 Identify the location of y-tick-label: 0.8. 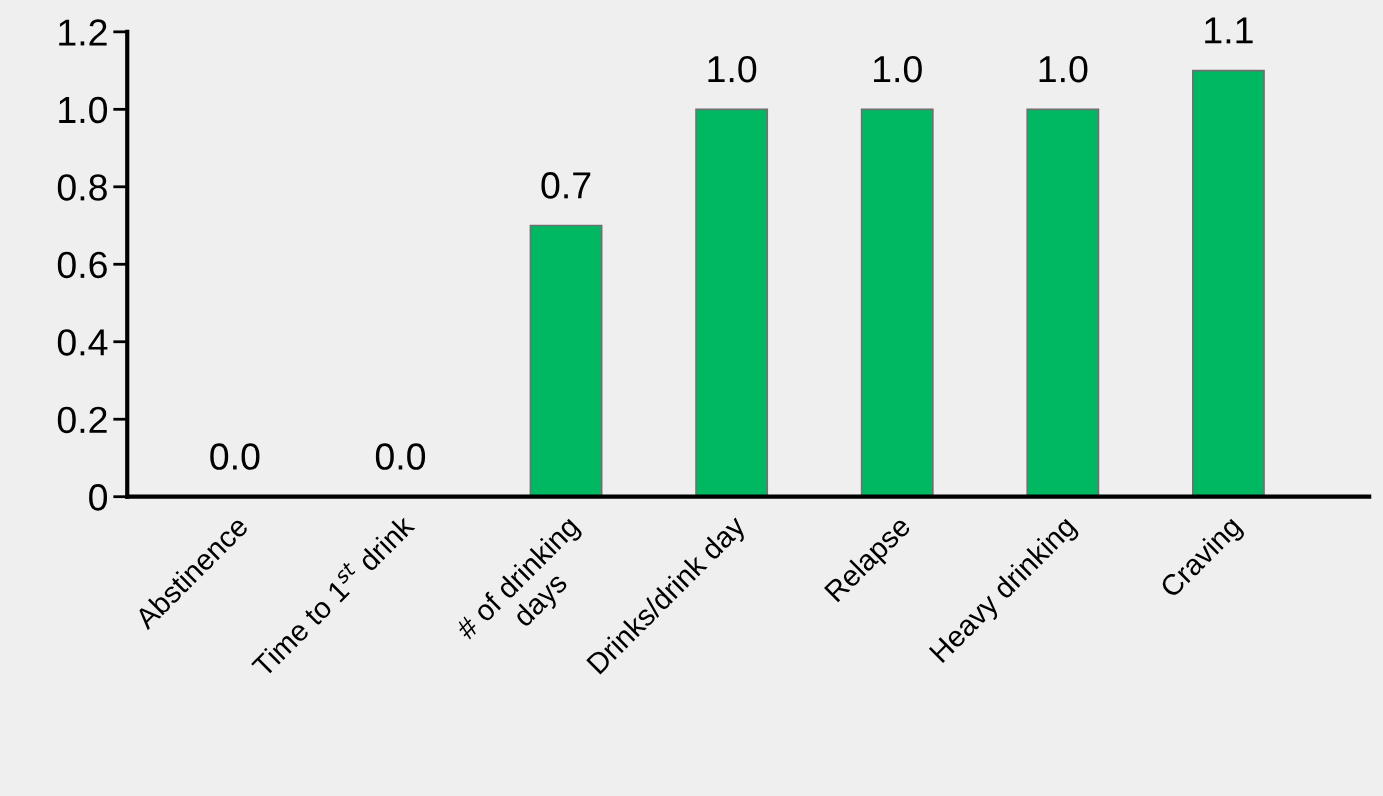
(82, 187).